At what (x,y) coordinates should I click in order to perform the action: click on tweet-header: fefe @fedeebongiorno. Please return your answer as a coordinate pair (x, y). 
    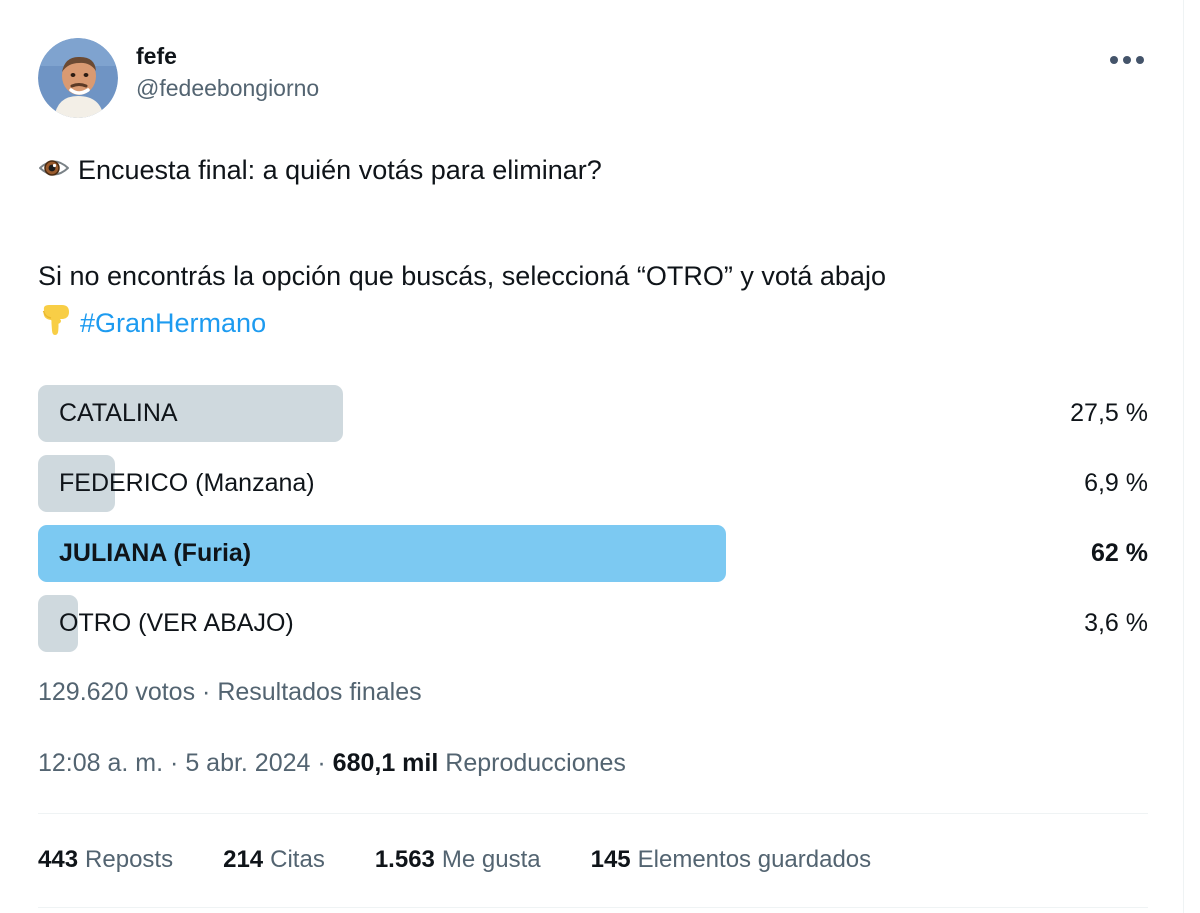
    Looking at the image, I should click on (593, 78).